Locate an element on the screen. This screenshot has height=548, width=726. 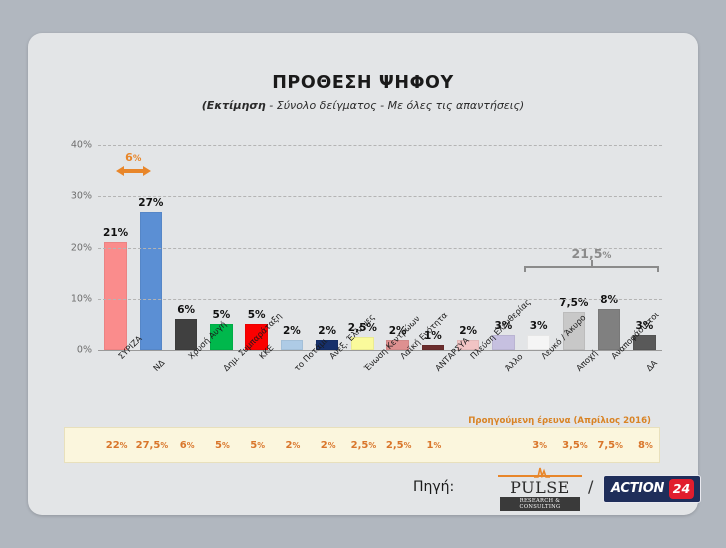
x-axis-label: ΔΑ is located at coordinates (652, 365).